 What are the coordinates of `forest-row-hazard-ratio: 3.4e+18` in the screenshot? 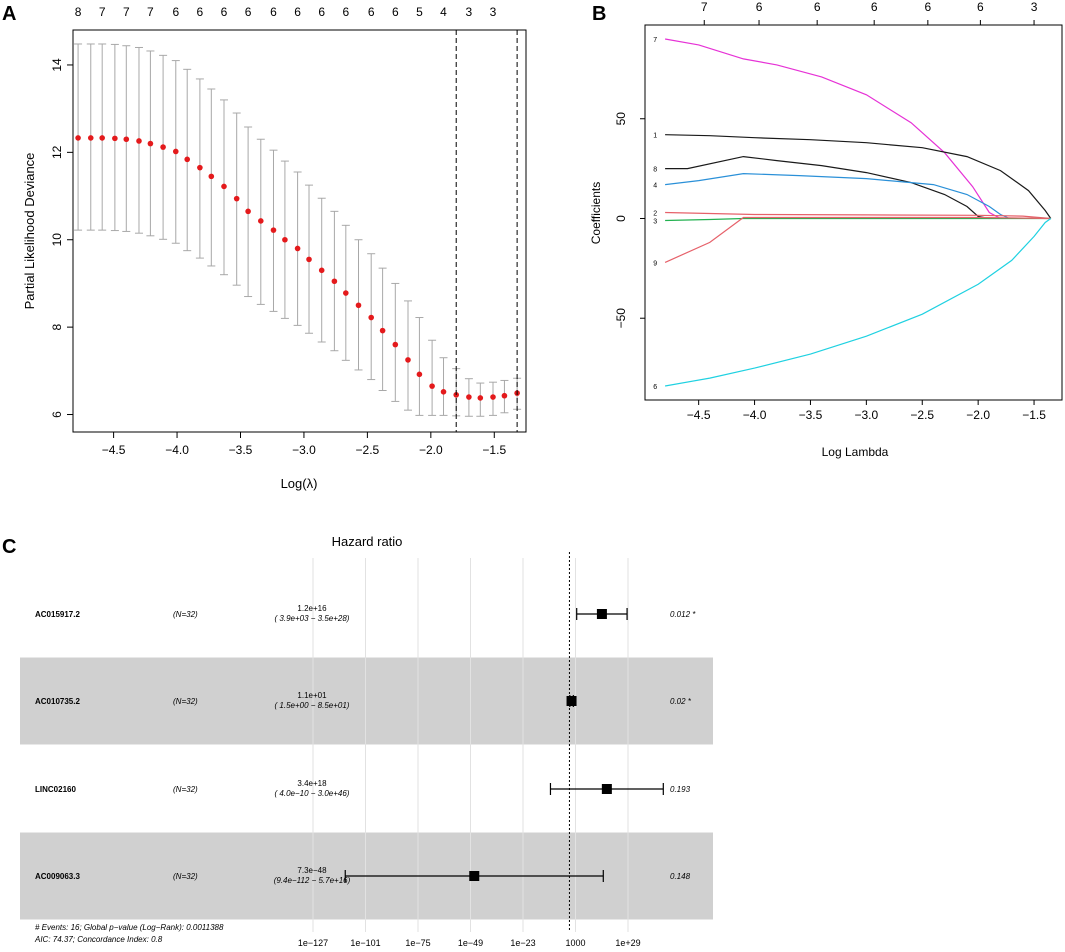 It's located at (312, 783).